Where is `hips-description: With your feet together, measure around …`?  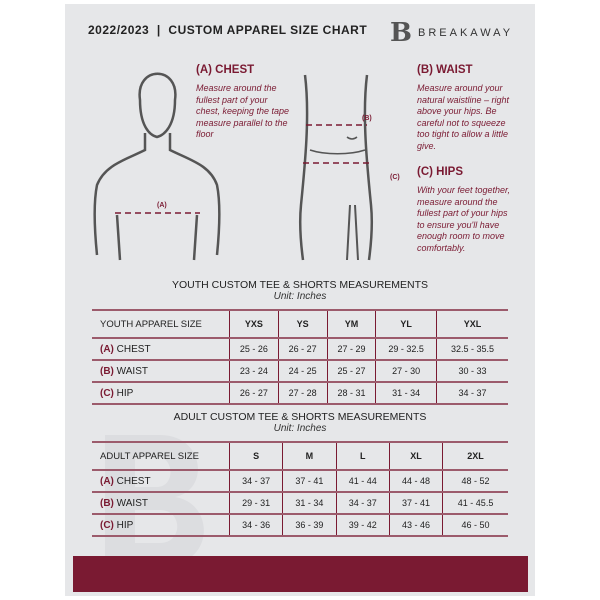
hips-description: With your feet together, measure around … is located at coordinates (463, 219).